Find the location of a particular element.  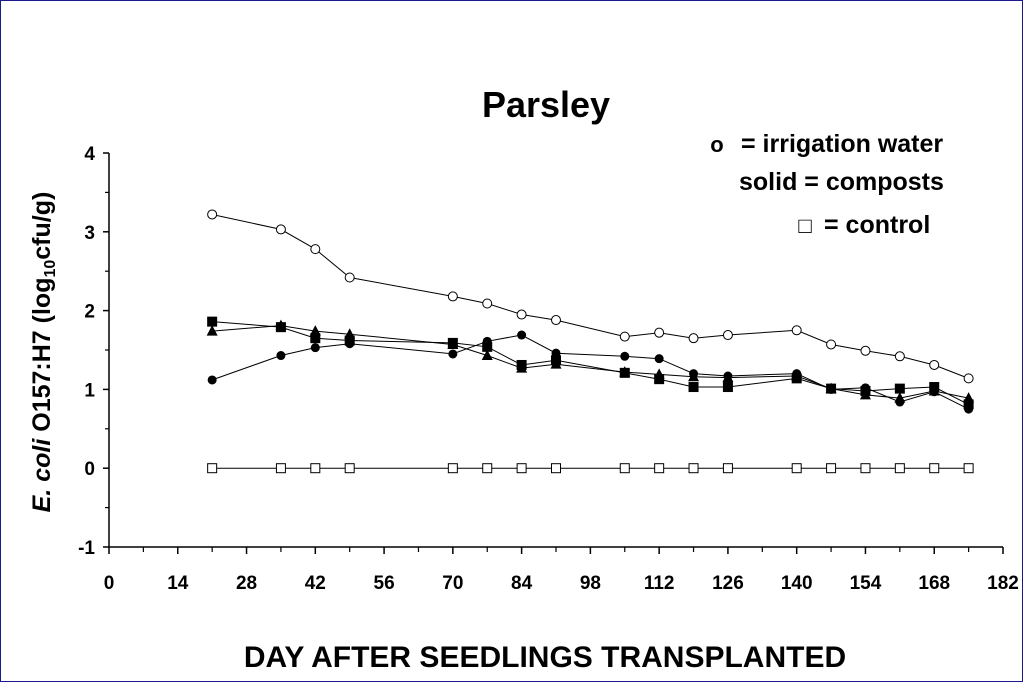

x-tick-label: 42 is located at coordinates (315, 583).